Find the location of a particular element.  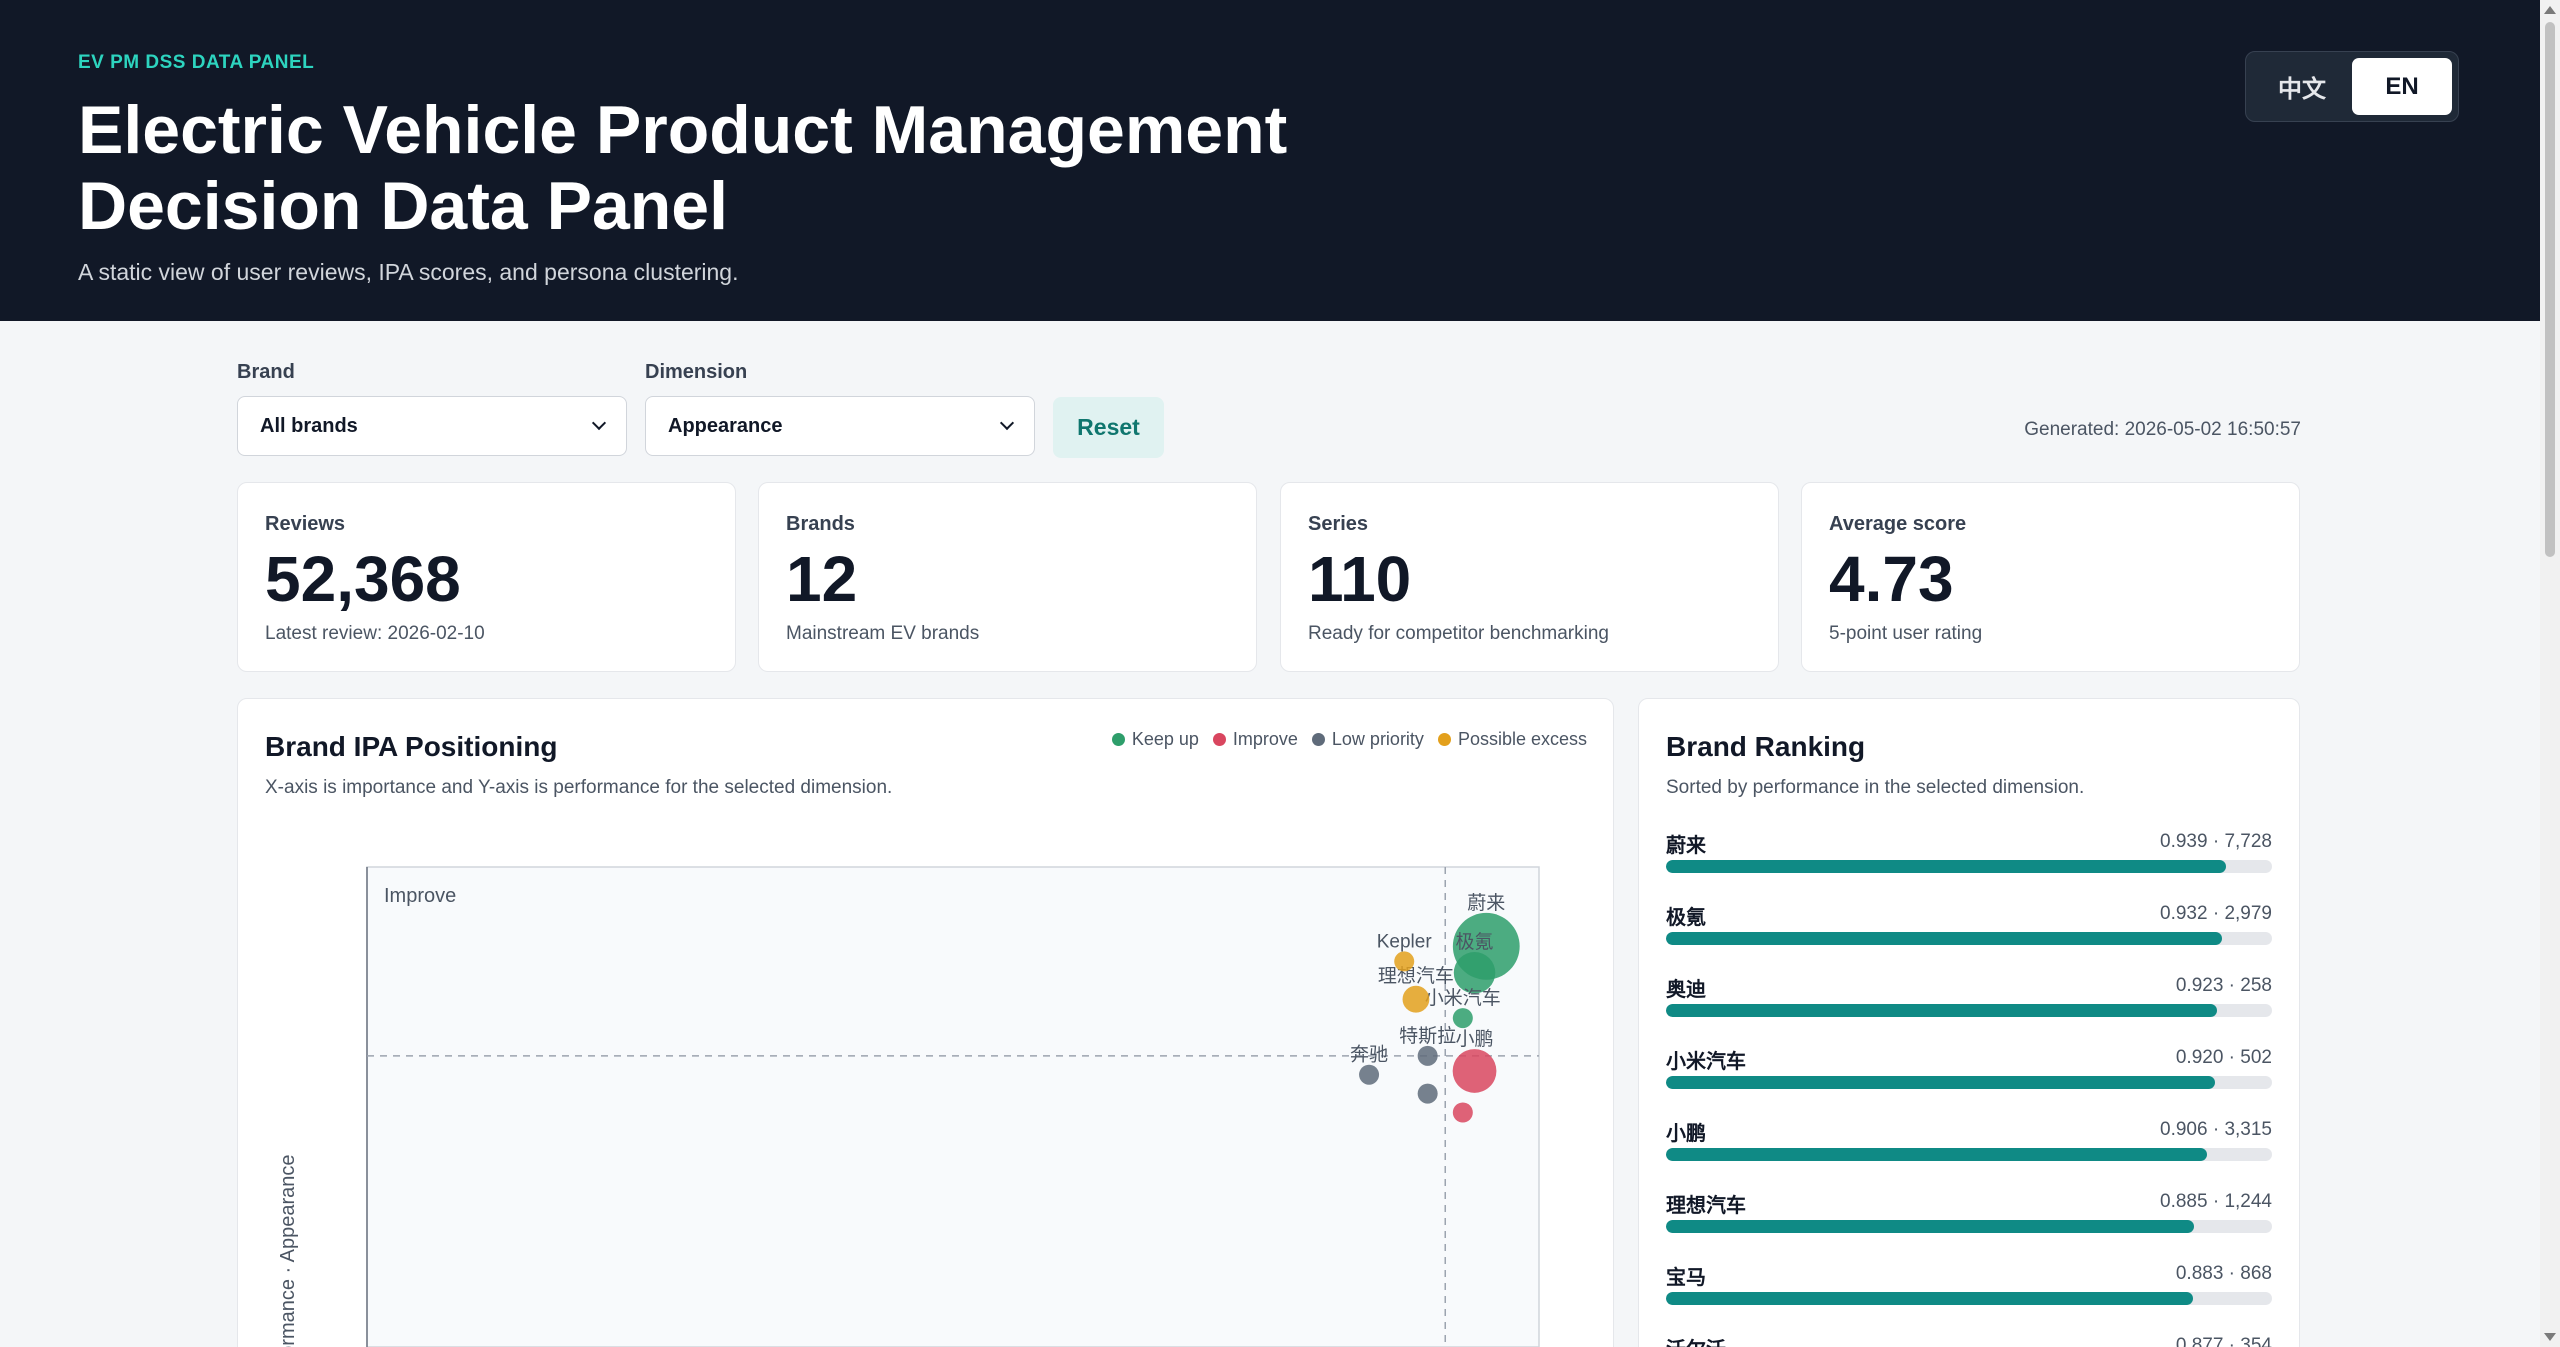

ranking-score-count: 0.906 · 3,315 is located at coordinates (2216, 1129).